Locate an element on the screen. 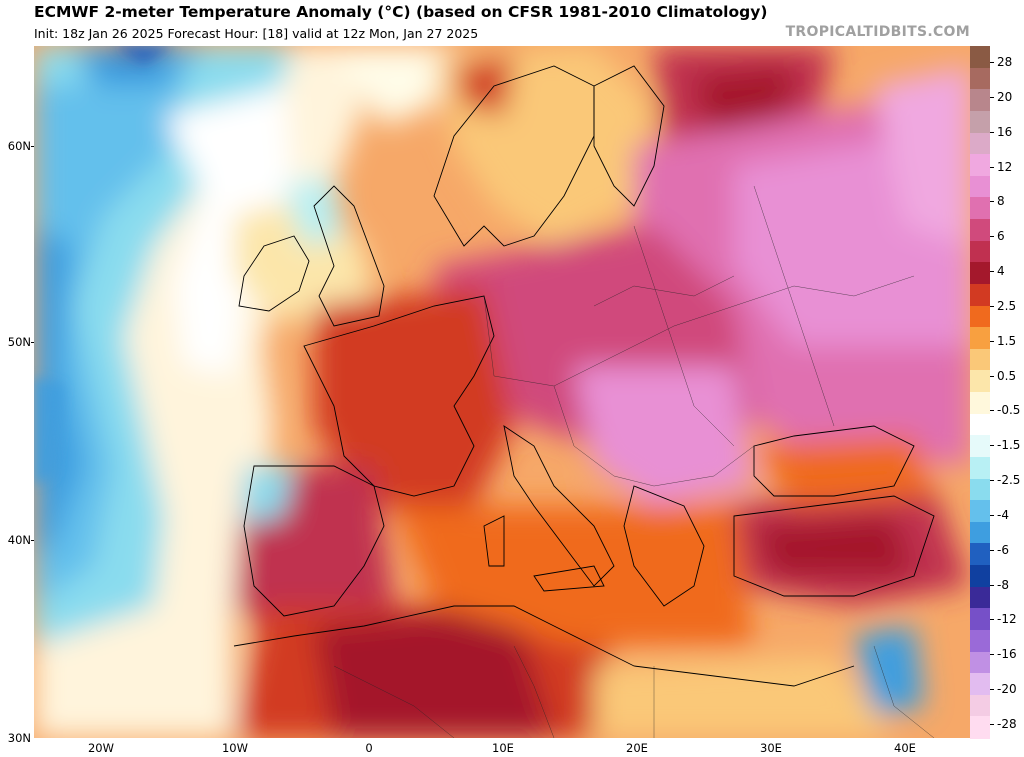 The height and width of the screenshot is (757, 1024). colorbar-label: 28 is located at coordinates (1005, 62).